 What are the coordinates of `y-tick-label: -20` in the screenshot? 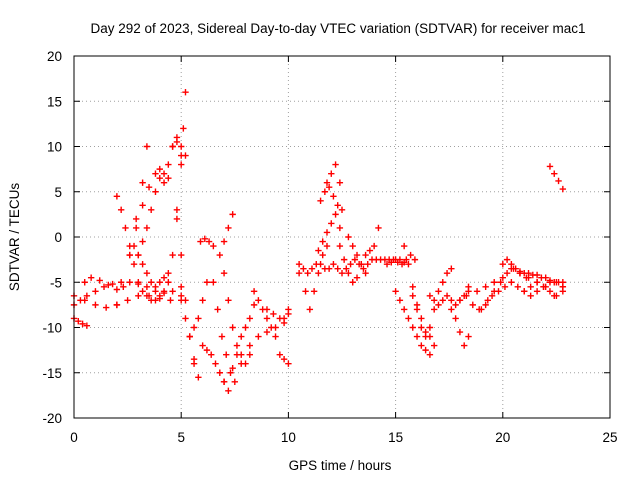 It's located at (52, 418).